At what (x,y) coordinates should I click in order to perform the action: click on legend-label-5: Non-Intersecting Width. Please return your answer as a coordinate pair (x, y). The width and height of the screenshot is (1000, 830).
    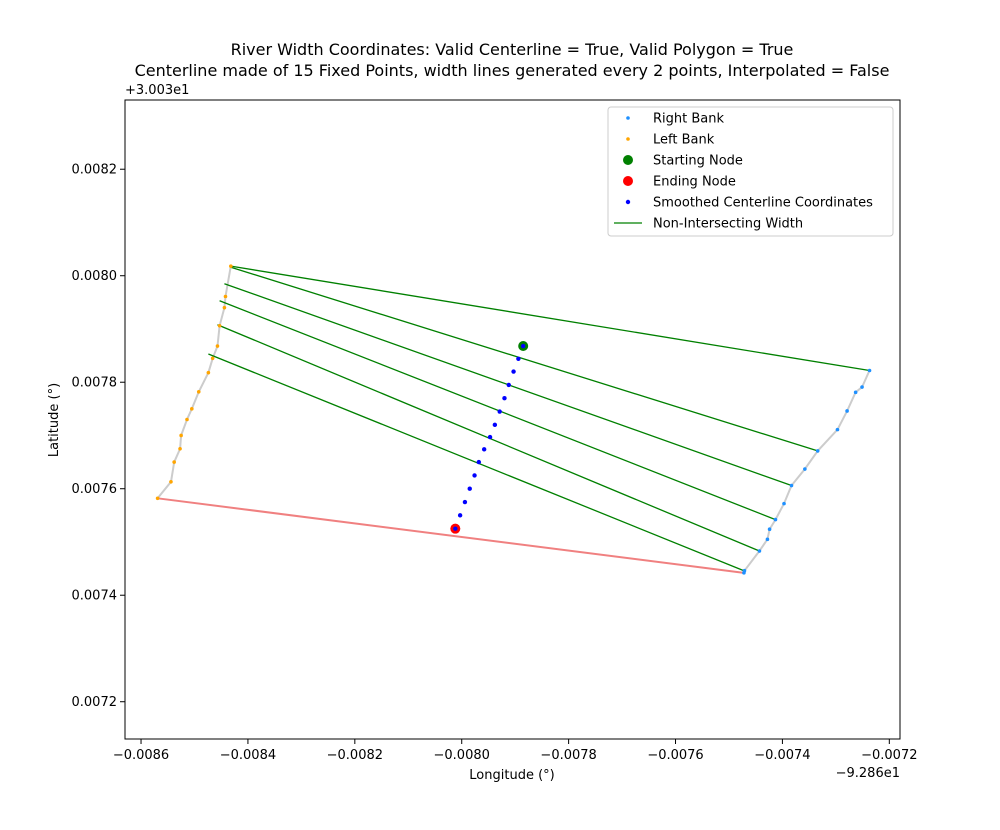
    Looking at the image, I should click on (728, 224).